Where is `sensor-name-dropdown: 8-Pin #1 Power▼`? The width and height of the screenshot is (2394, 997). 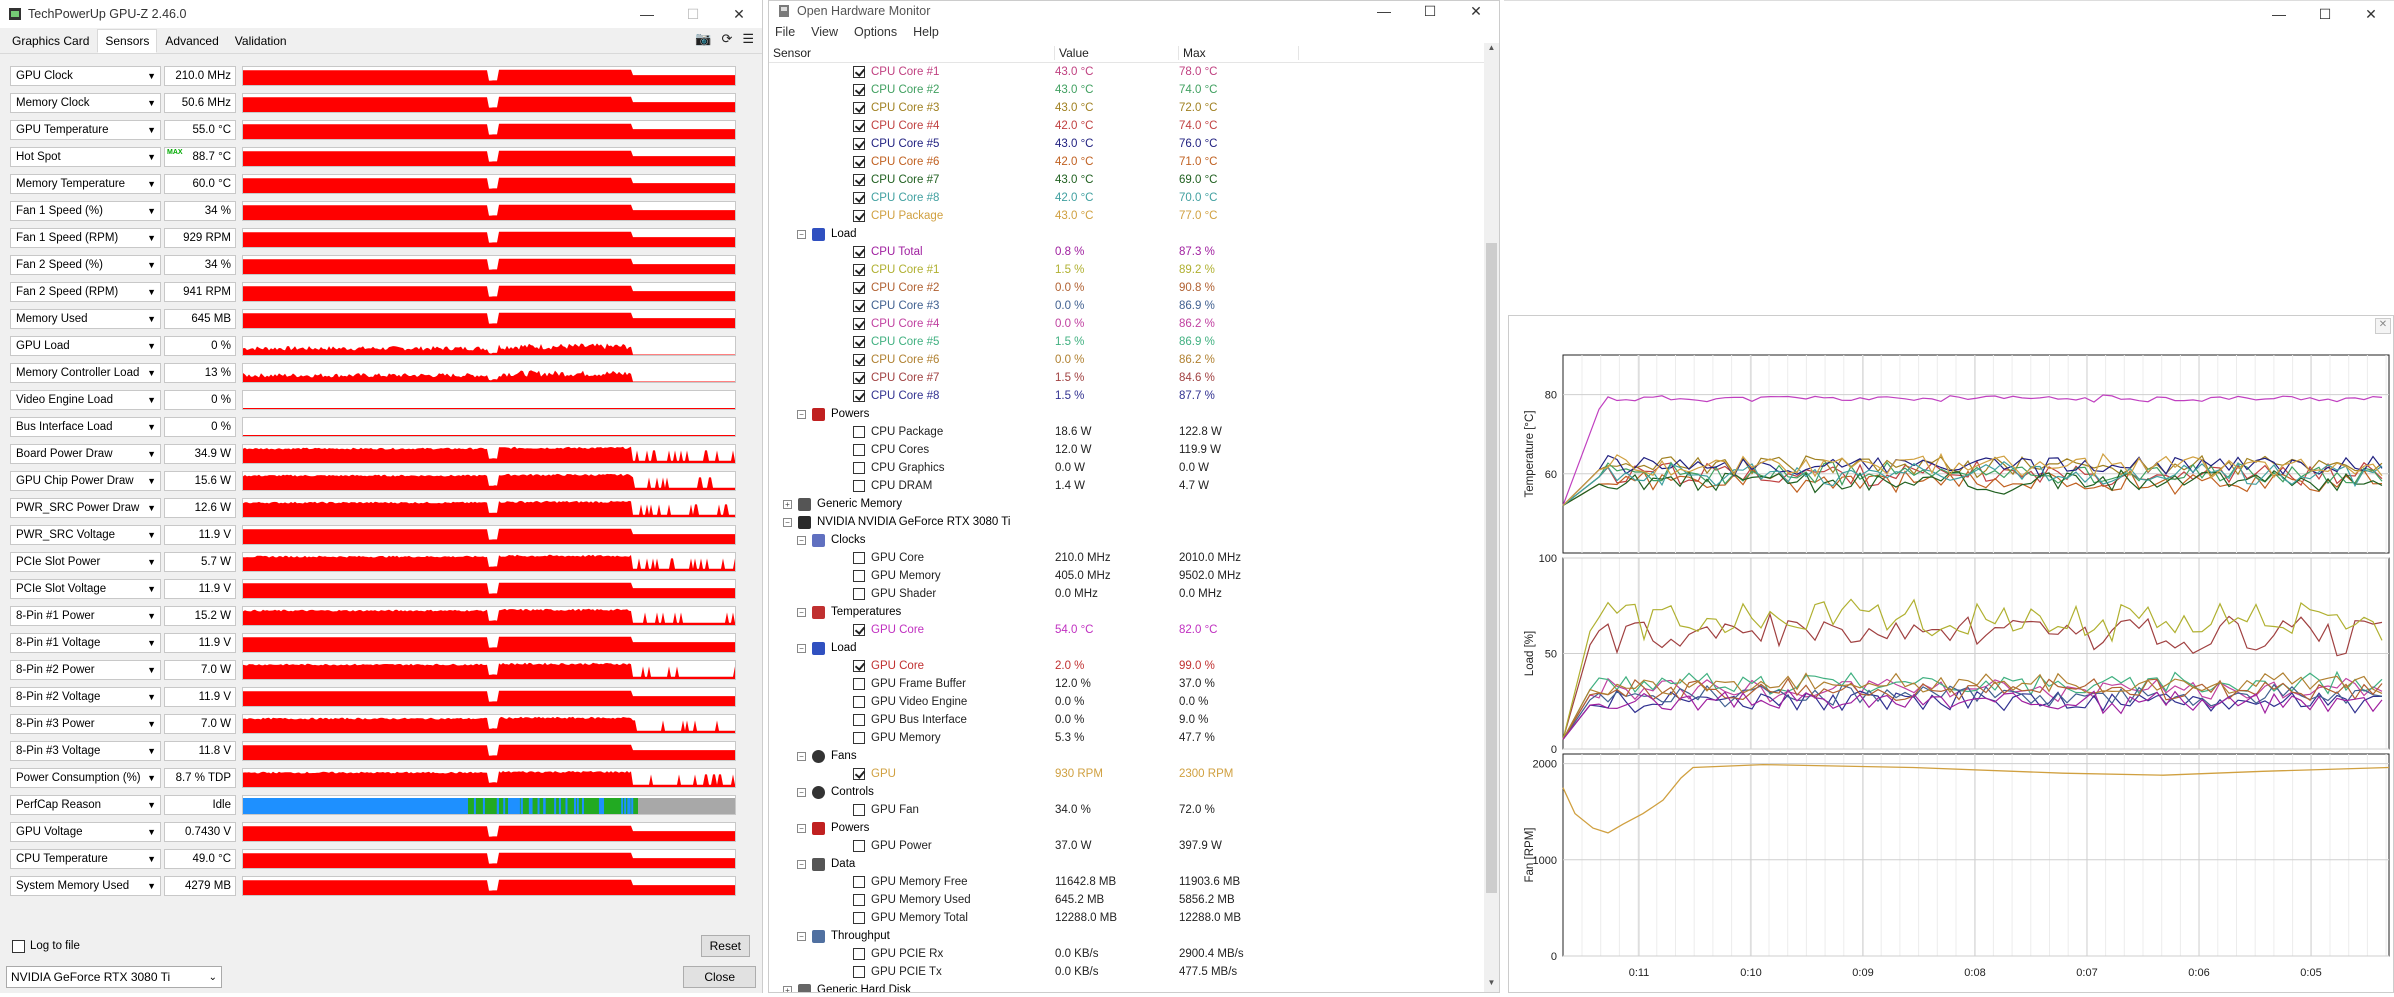
sensor-name-dropdown: 8-Pin #1 Power▼ is located at coordinates (85, 616).